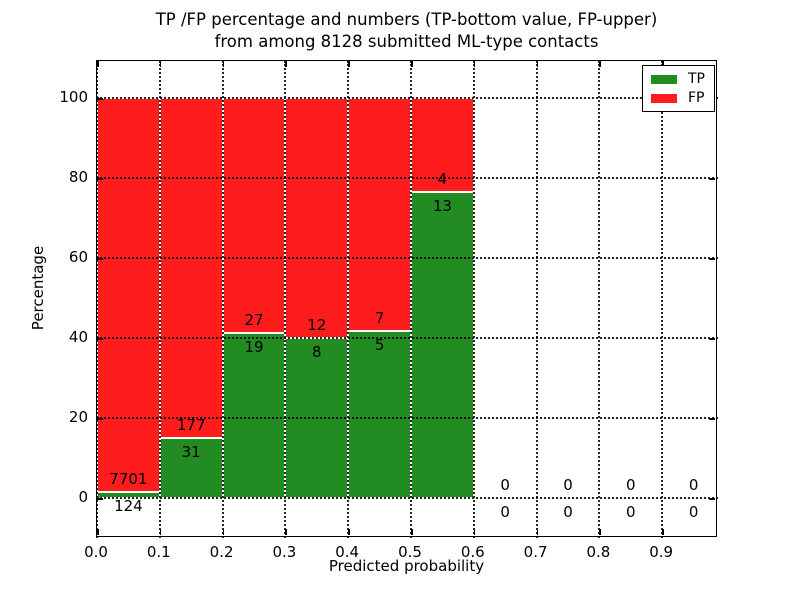 Image resolution: width=800 pixels, height=600 pixels. Describe the element at coordinates (664, 79) in the screenshot. I see `legend-swatch-tp-icon` at that location.